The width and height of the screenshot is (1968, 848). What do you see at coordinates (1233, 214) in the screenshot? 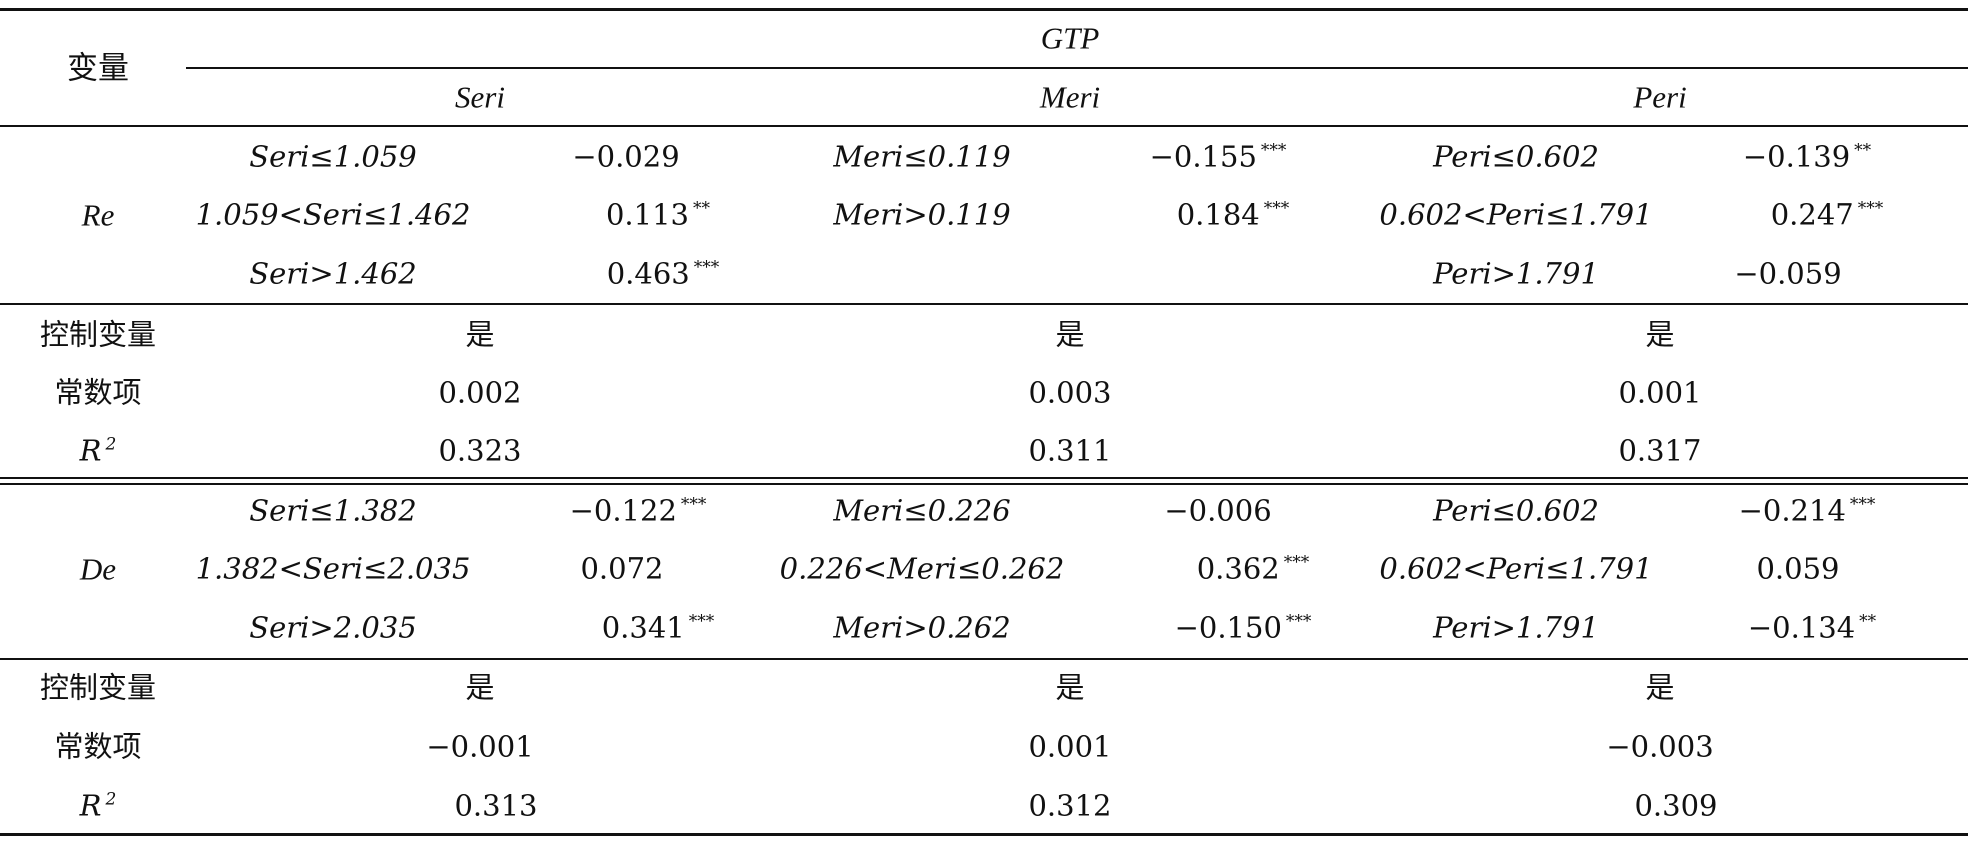
I see `re-meri-coef-2: 0.184 ***` at bounding box center [1233, 214].